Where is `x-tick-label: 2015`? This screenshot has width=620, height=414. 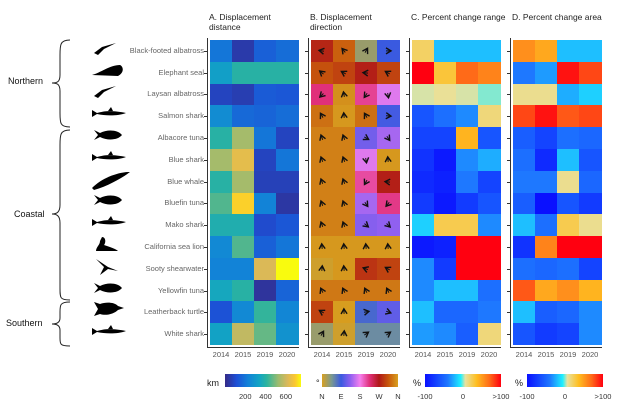 x-tick-label: 2015 is located at coordinates (445, 354).